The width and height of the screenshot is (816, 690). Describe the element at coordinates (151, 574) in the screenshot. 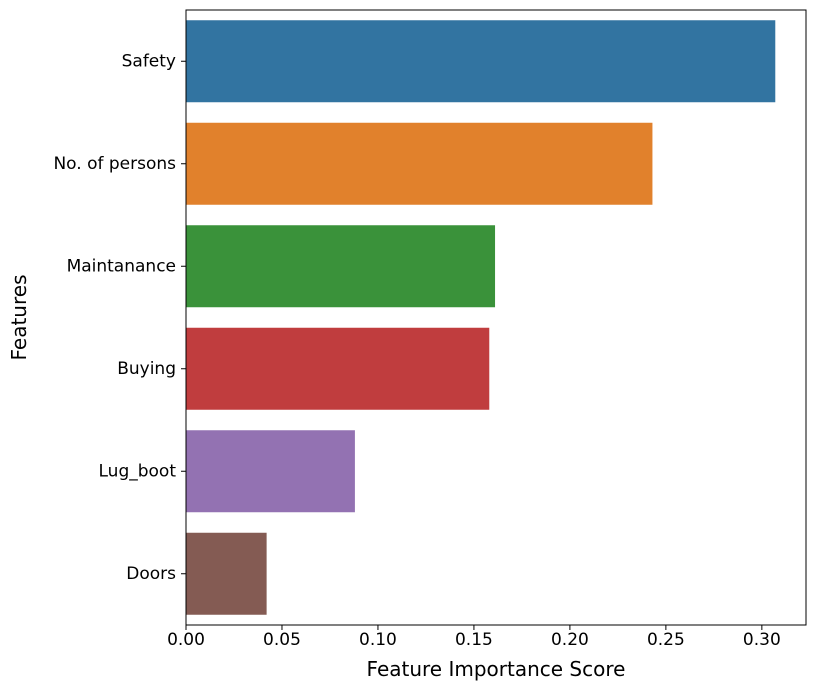

I see `y-tick-label: Doors` at that location.